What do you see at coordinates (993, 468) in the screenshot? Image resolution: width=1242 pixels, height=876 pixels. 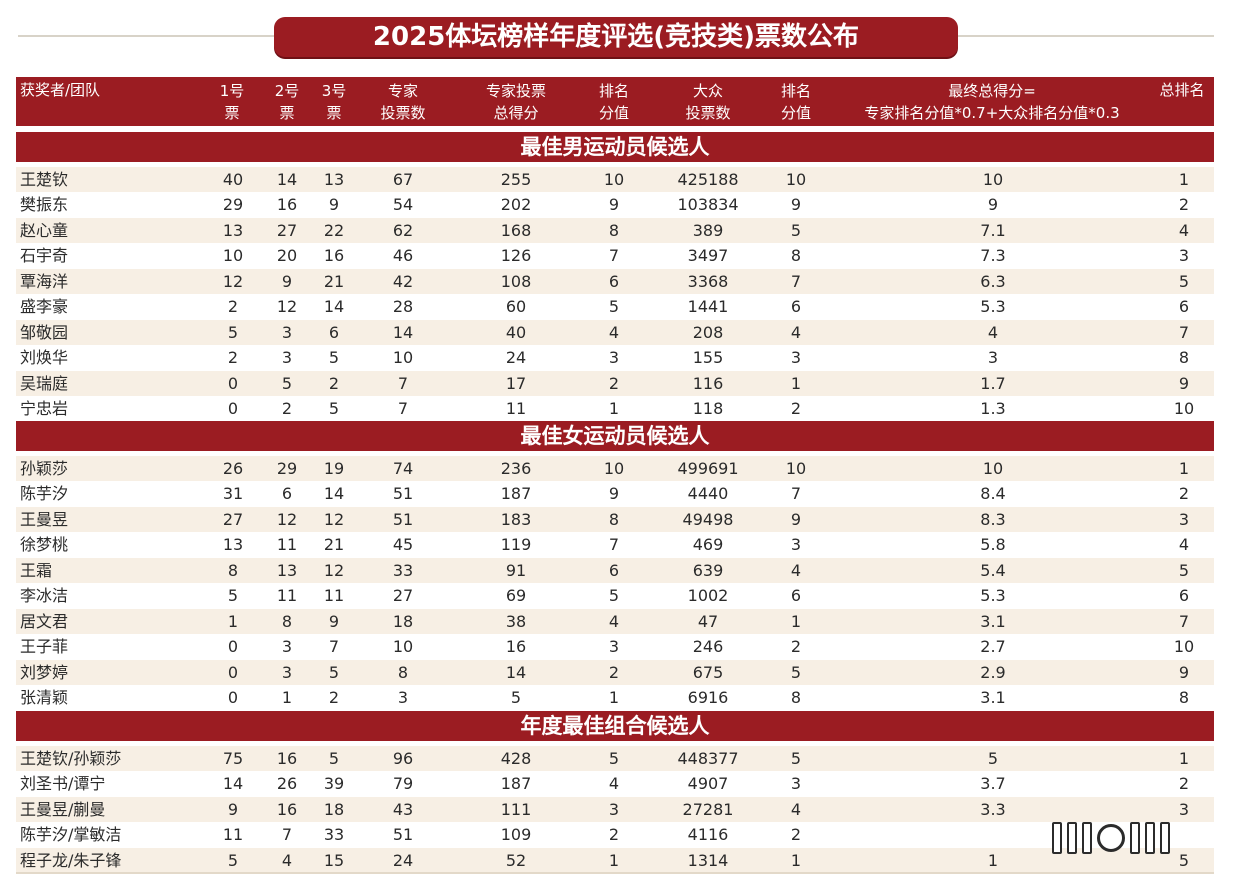 I see `cell-final-score: 10` at bounding box center [993, 468].